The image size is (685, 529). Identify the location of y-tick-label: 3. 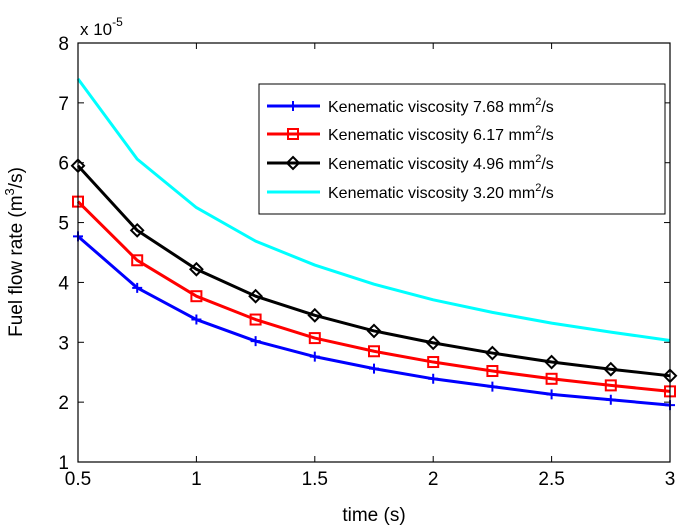
(63, 343).